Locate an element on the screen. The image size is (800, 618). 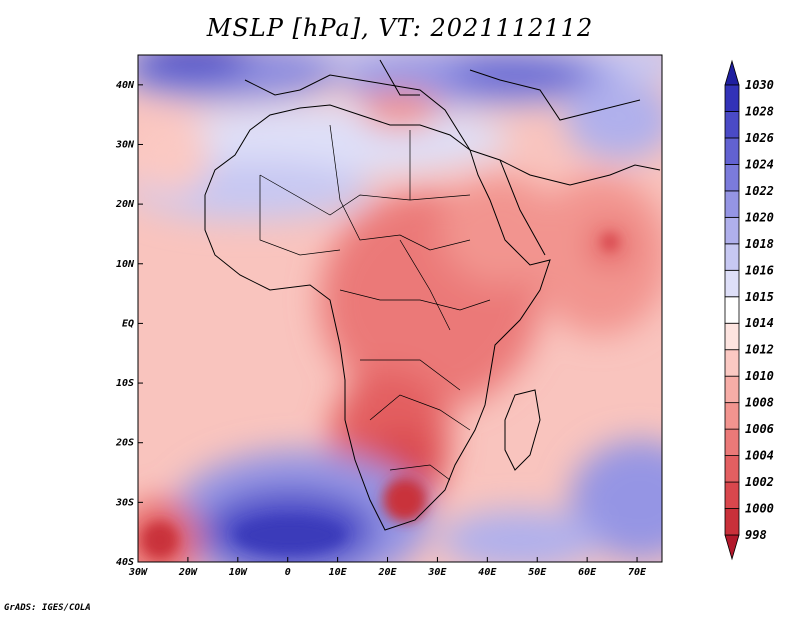
lat-tick-label: 30S is located at coordinates (124, 502).